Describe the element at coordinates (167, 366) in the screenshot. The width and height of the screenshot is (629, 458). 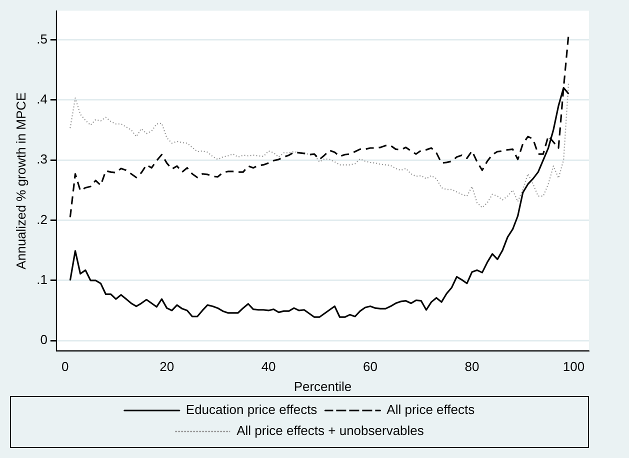
I see `x-tick-label: 20` at that location.